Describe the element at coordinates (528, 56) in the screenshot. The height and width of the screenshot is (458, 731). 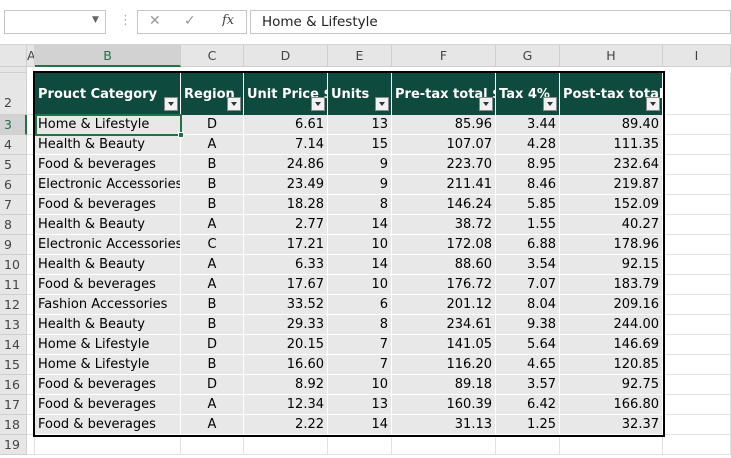
I see `column-header: G` at that location.